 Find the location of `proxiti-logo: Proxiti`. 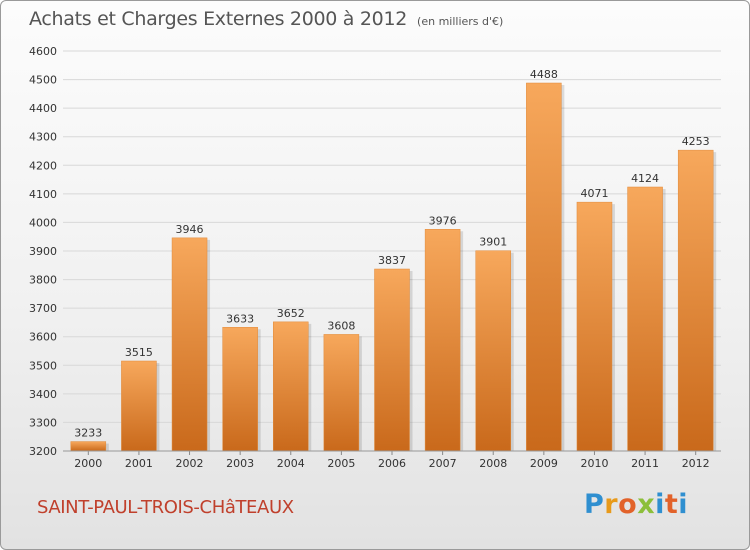

proxiti-logo: Proxiti is located at coordinates (636, 504).